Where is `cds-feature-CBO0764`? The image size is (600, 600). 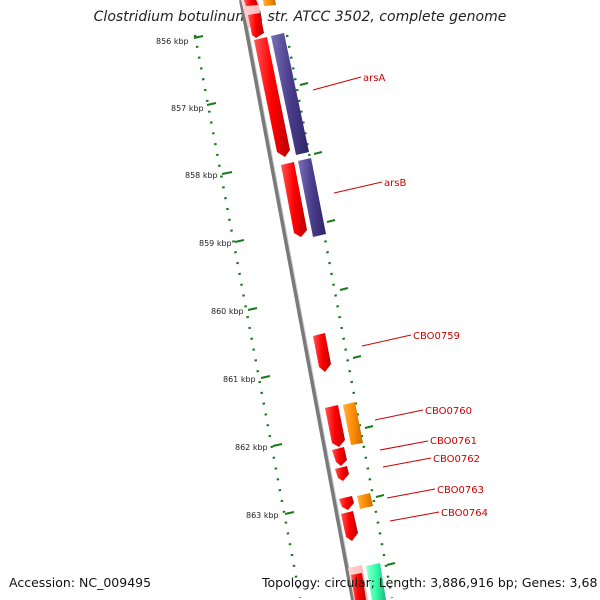 cds-feature-CBO0764 is located at coordinates (349, 526).